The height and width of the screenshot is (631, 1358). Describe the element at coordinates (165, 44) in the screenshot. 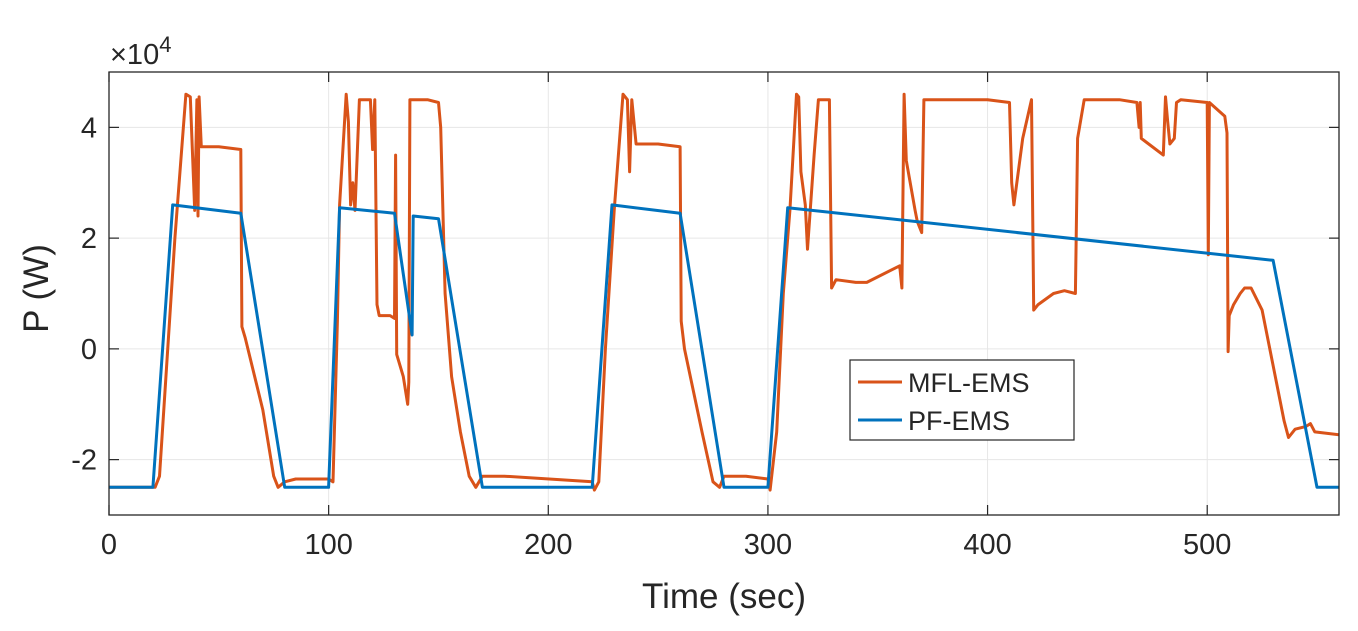

I see `y-axis-multiplier-exponent: 4` at that location.